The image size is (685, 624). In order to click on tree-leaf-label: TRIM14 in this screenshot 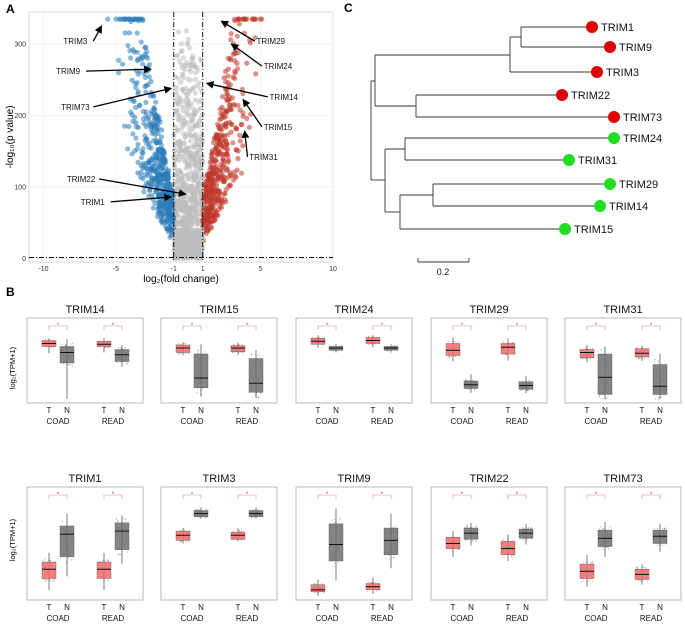, I will do `click(628, 207)`.